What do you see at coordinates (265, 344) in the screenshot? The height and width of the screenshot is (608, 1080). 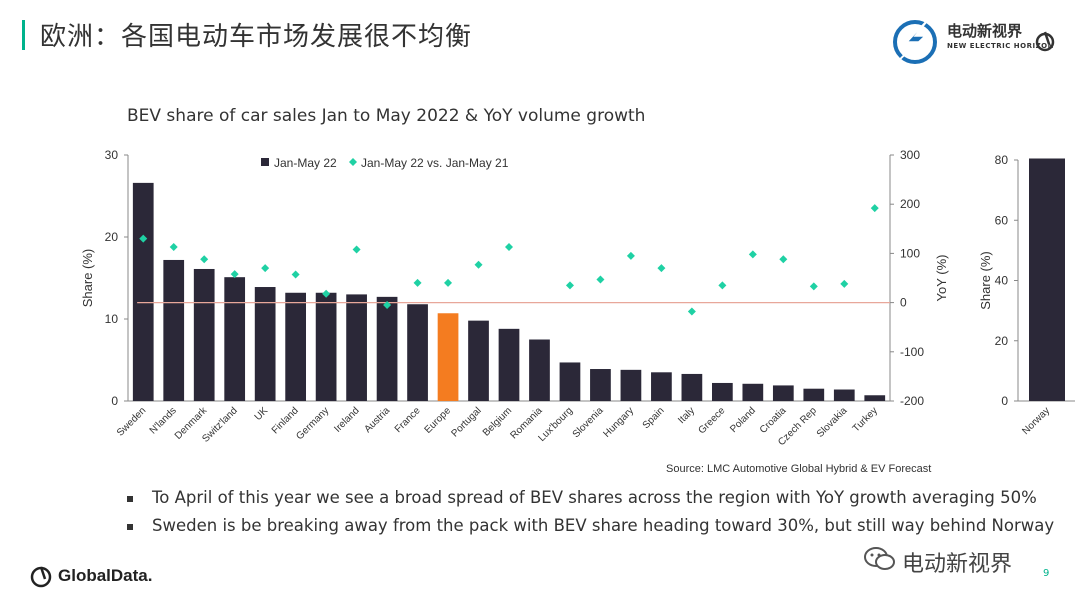 I see `bar-uk` at bounding box center [265, 344].